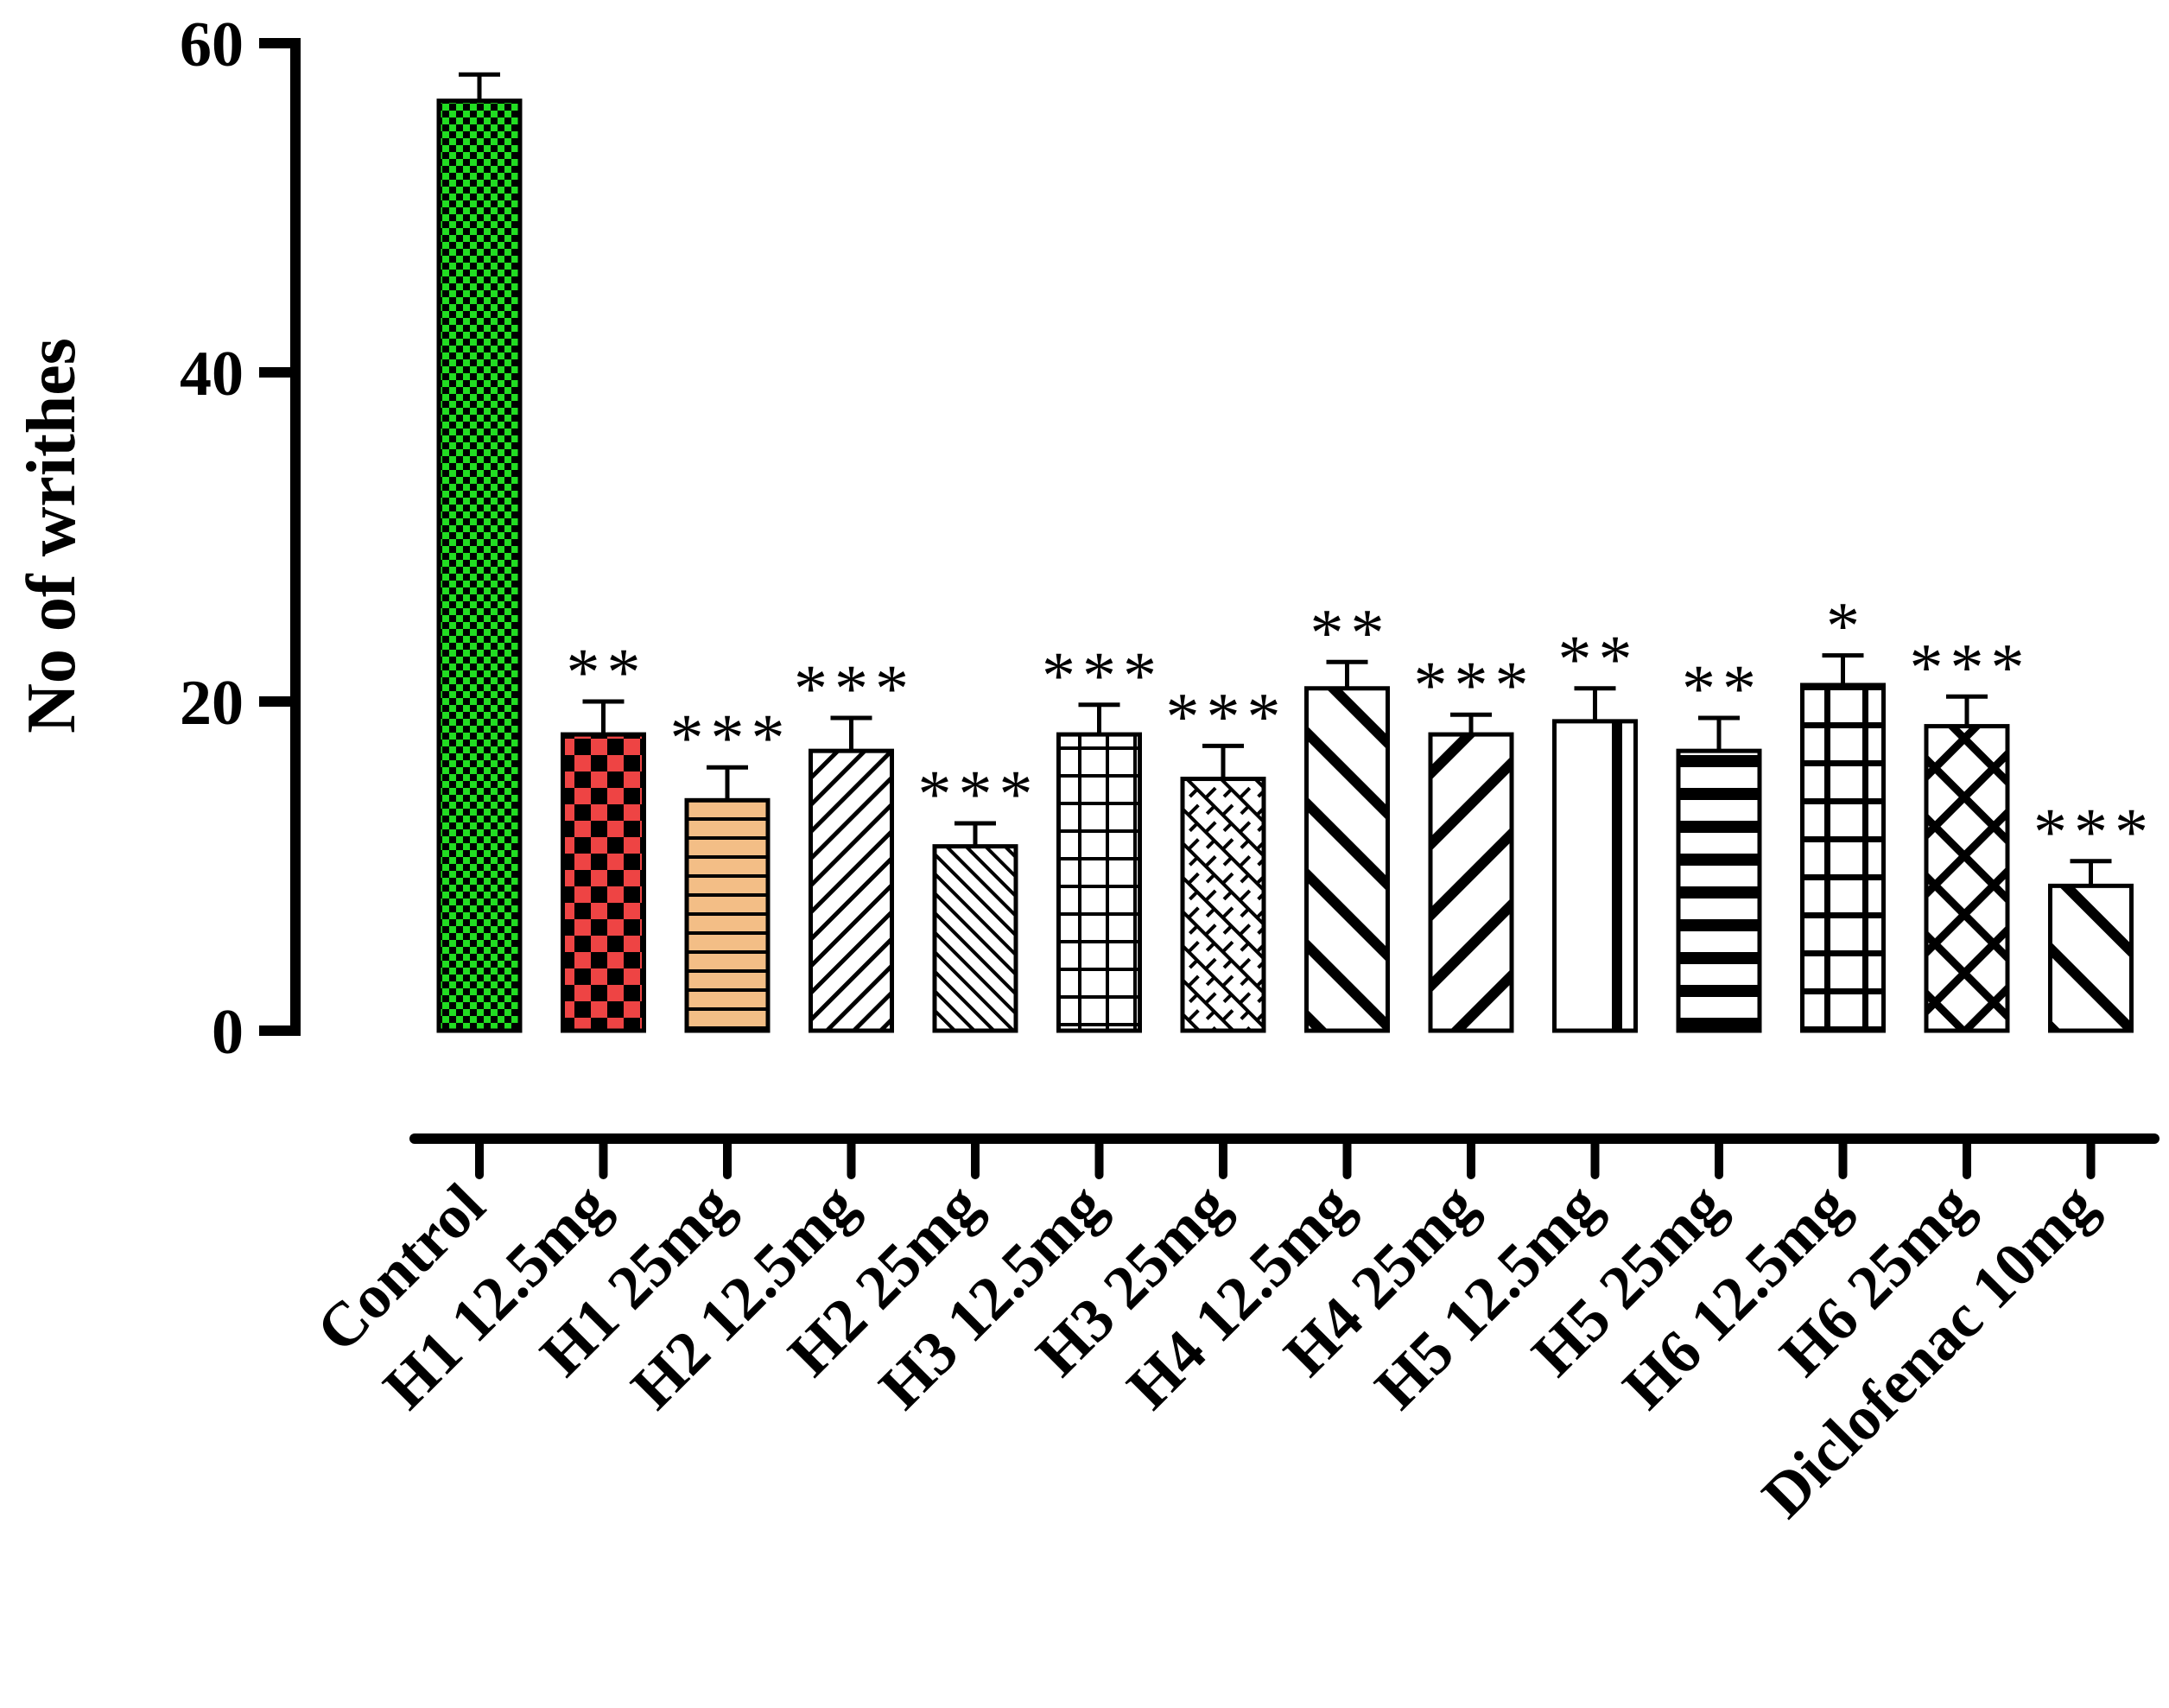  What do you see at coordinates (603, 882) in the screenshot?
I see `bar-h1-12-5mg` at bounding box center [603, 882].